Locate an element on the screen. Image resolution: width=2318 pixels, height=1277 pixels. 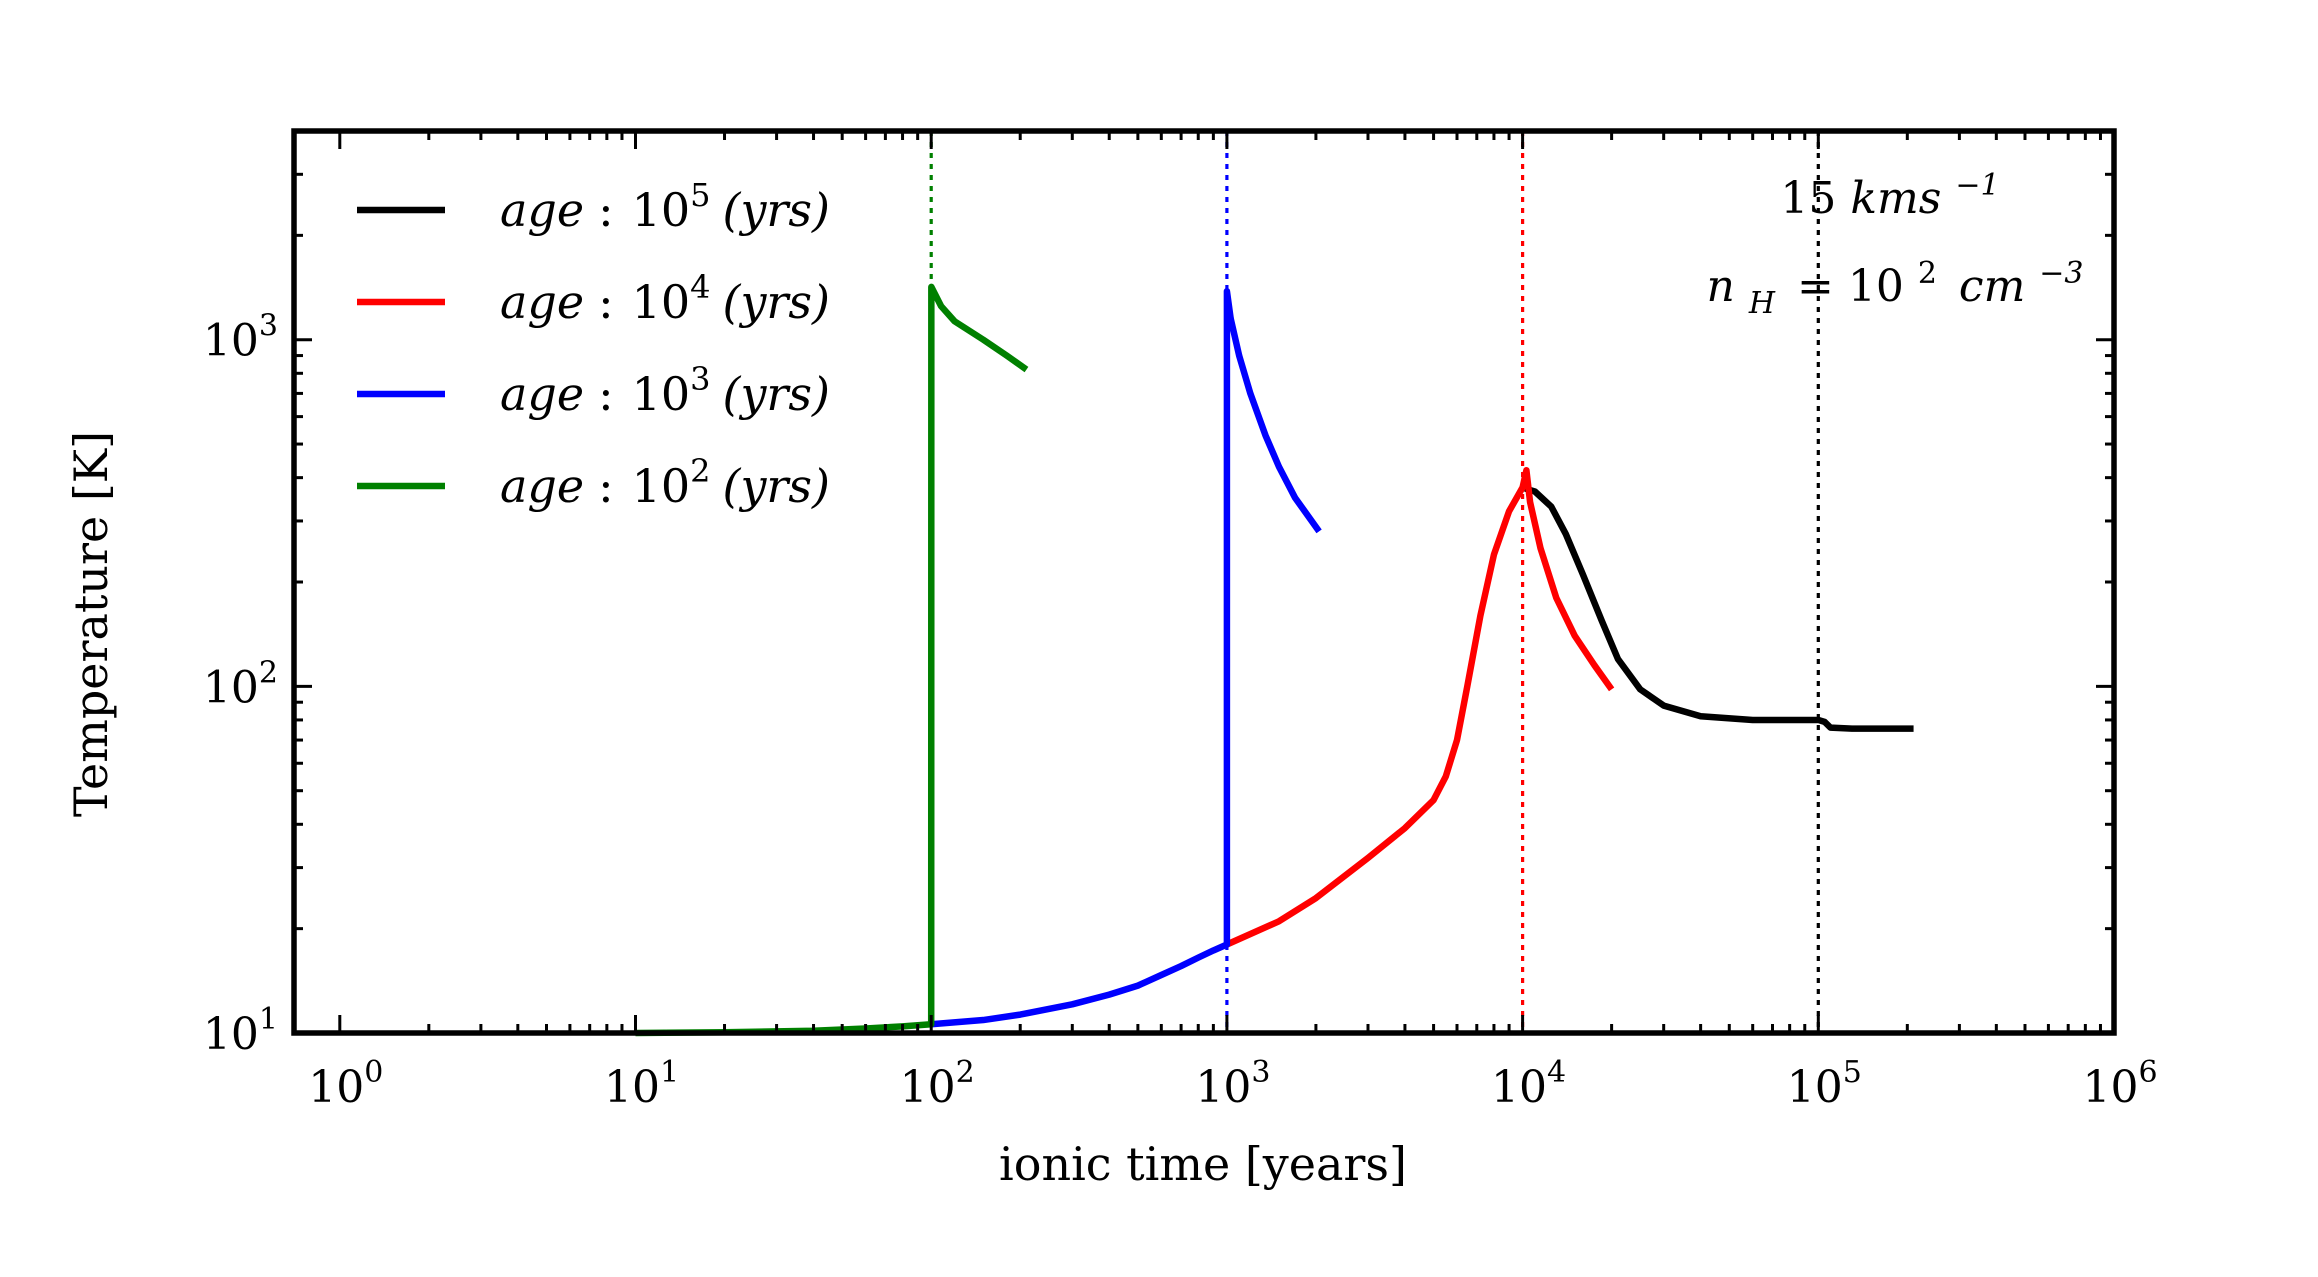
x-tick-label: 10⁵ is located at coordinates (1824, 1084).